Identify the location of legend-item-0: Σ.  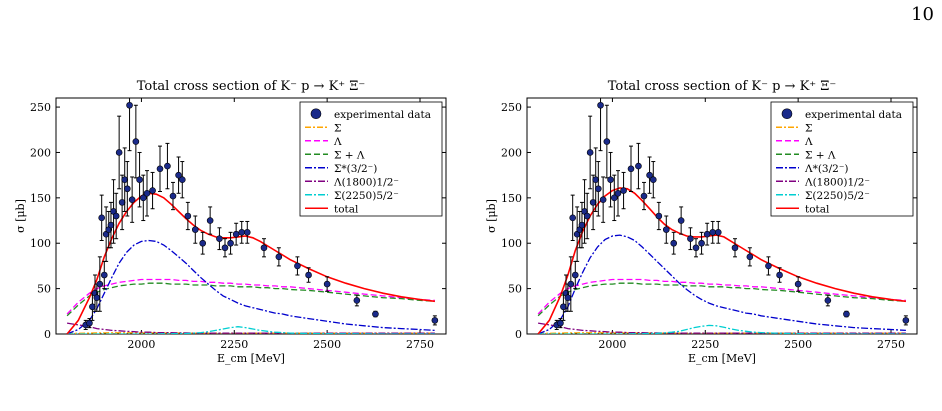
(794, 128).